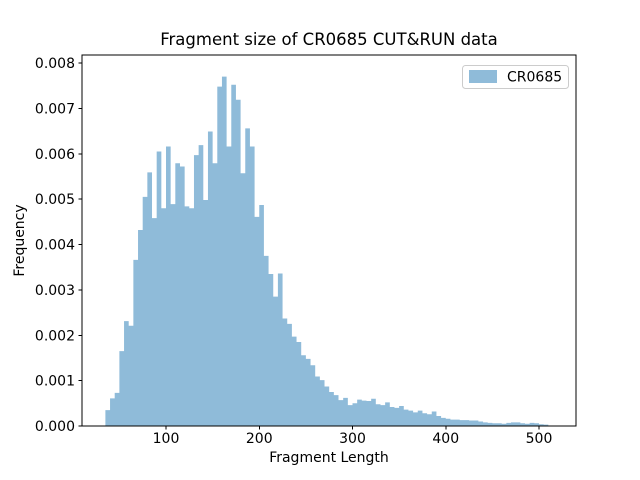 Image resolution: width=640 pixels, height=480 pixels. Describe the element at coordinates (55, 336) in the screenshot. I see `y-tick-label: 0.002` at that location.